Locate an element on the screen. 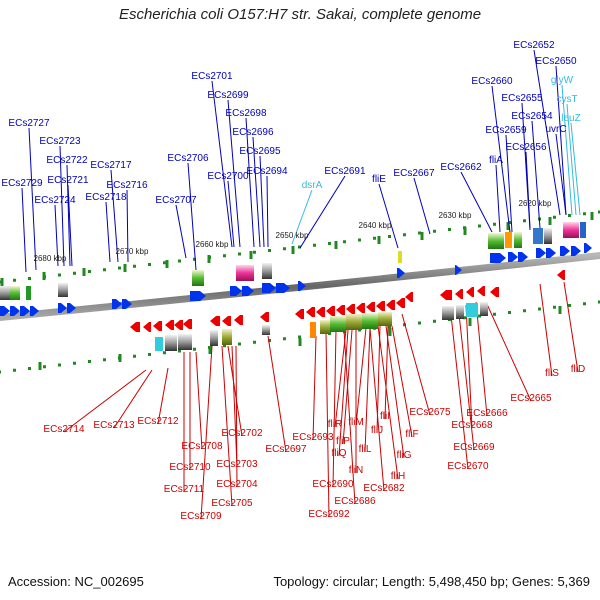 The height and width of the screenshot is (600, 600). forward-label-ecs2696: ECs2696 is located at coordinates (253, 132).